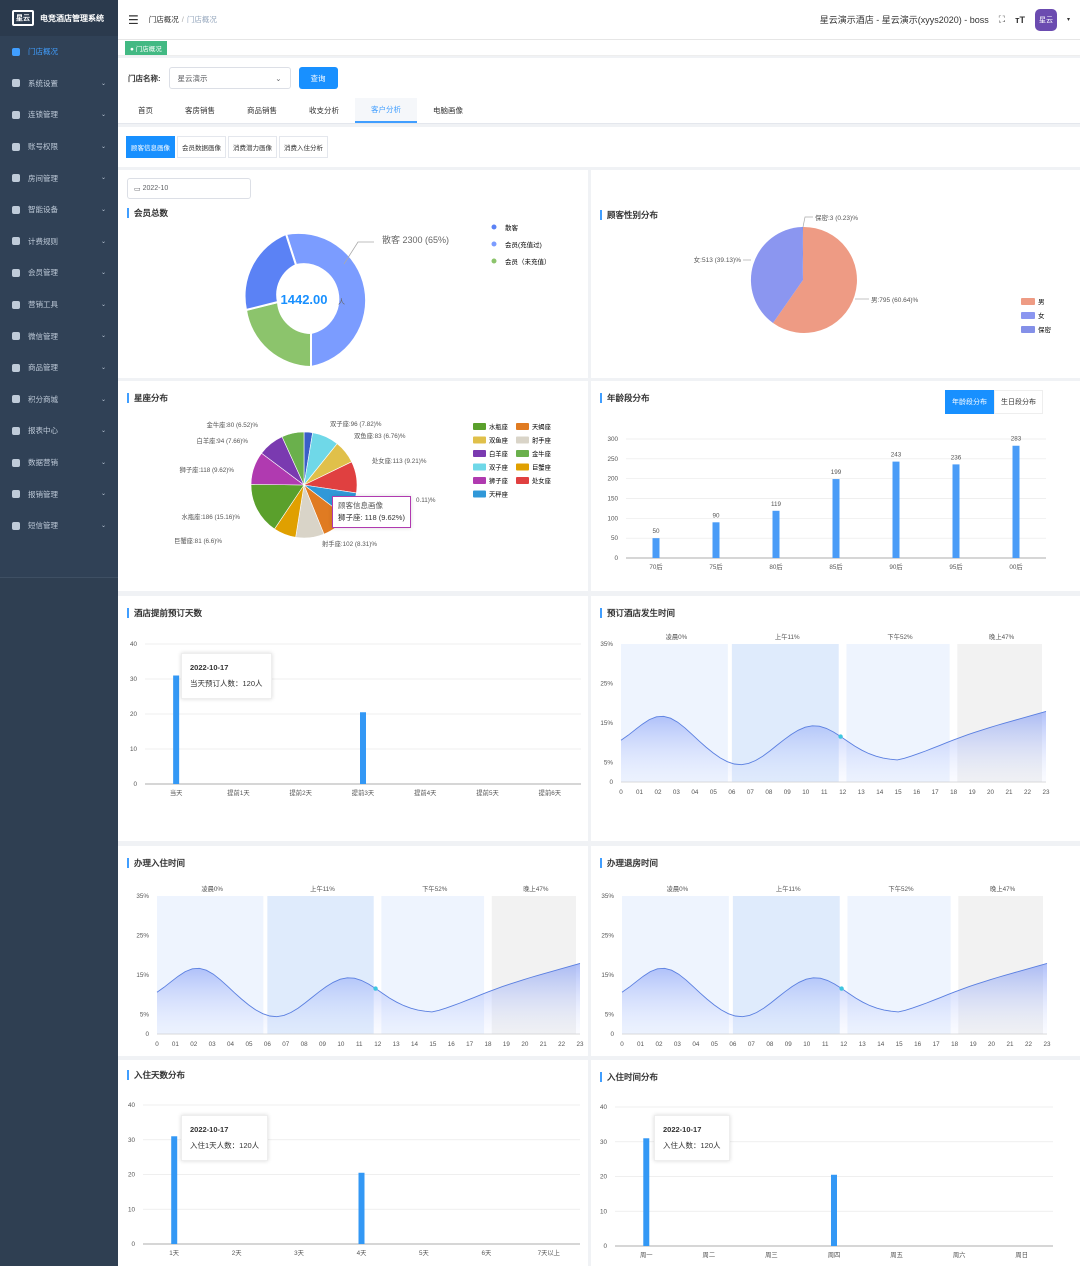  I want to click on hamburger-icon: ☰, so click(133, 19).